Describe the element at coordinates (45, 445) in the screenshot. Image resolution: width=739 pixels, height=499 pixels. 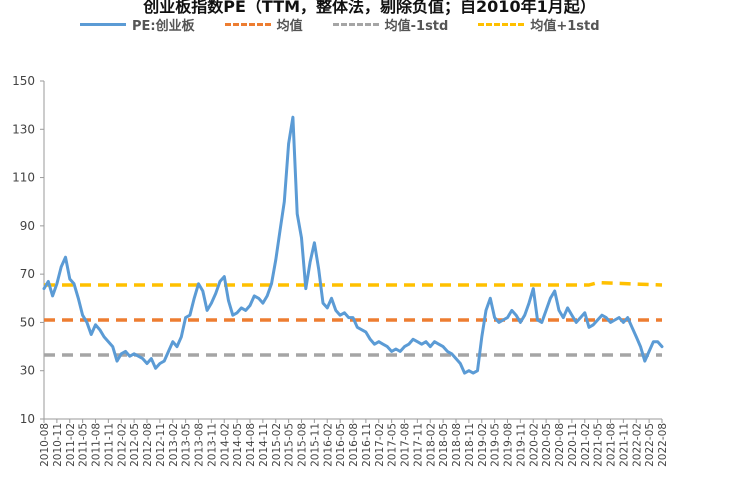
I see `x-tick-label: 2010-08` at that location.